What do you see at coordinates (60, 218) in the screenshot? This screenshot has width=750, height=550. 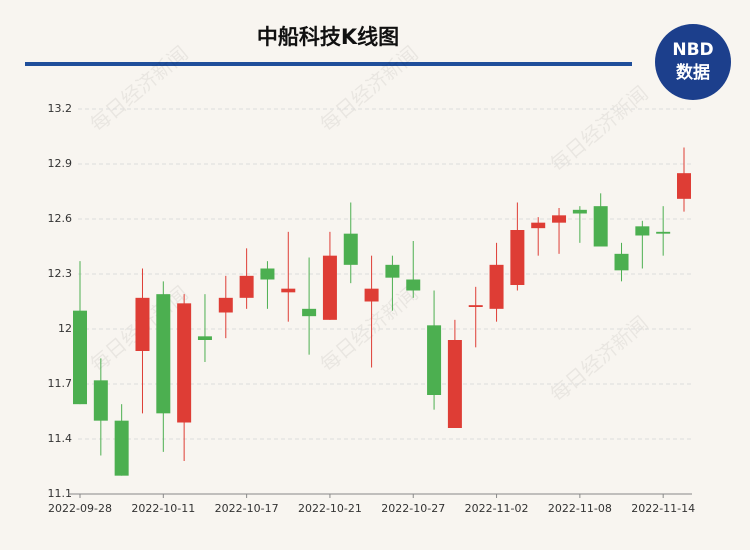 I see `y-tick-label: 12.6` at bounding box center [60, 218].